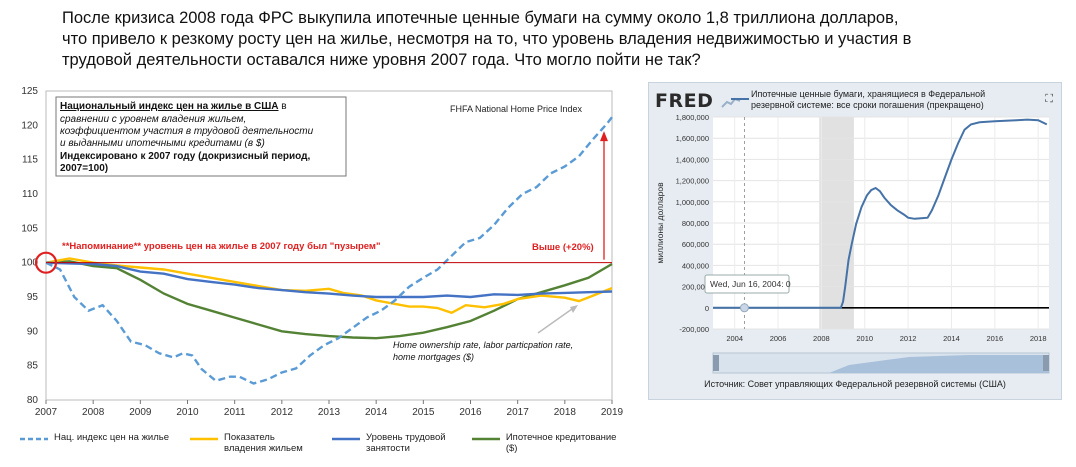  Describe the element at coordinates (707, 308) in the screenshot. I see `fred-y-tick-label: 0` at that location.